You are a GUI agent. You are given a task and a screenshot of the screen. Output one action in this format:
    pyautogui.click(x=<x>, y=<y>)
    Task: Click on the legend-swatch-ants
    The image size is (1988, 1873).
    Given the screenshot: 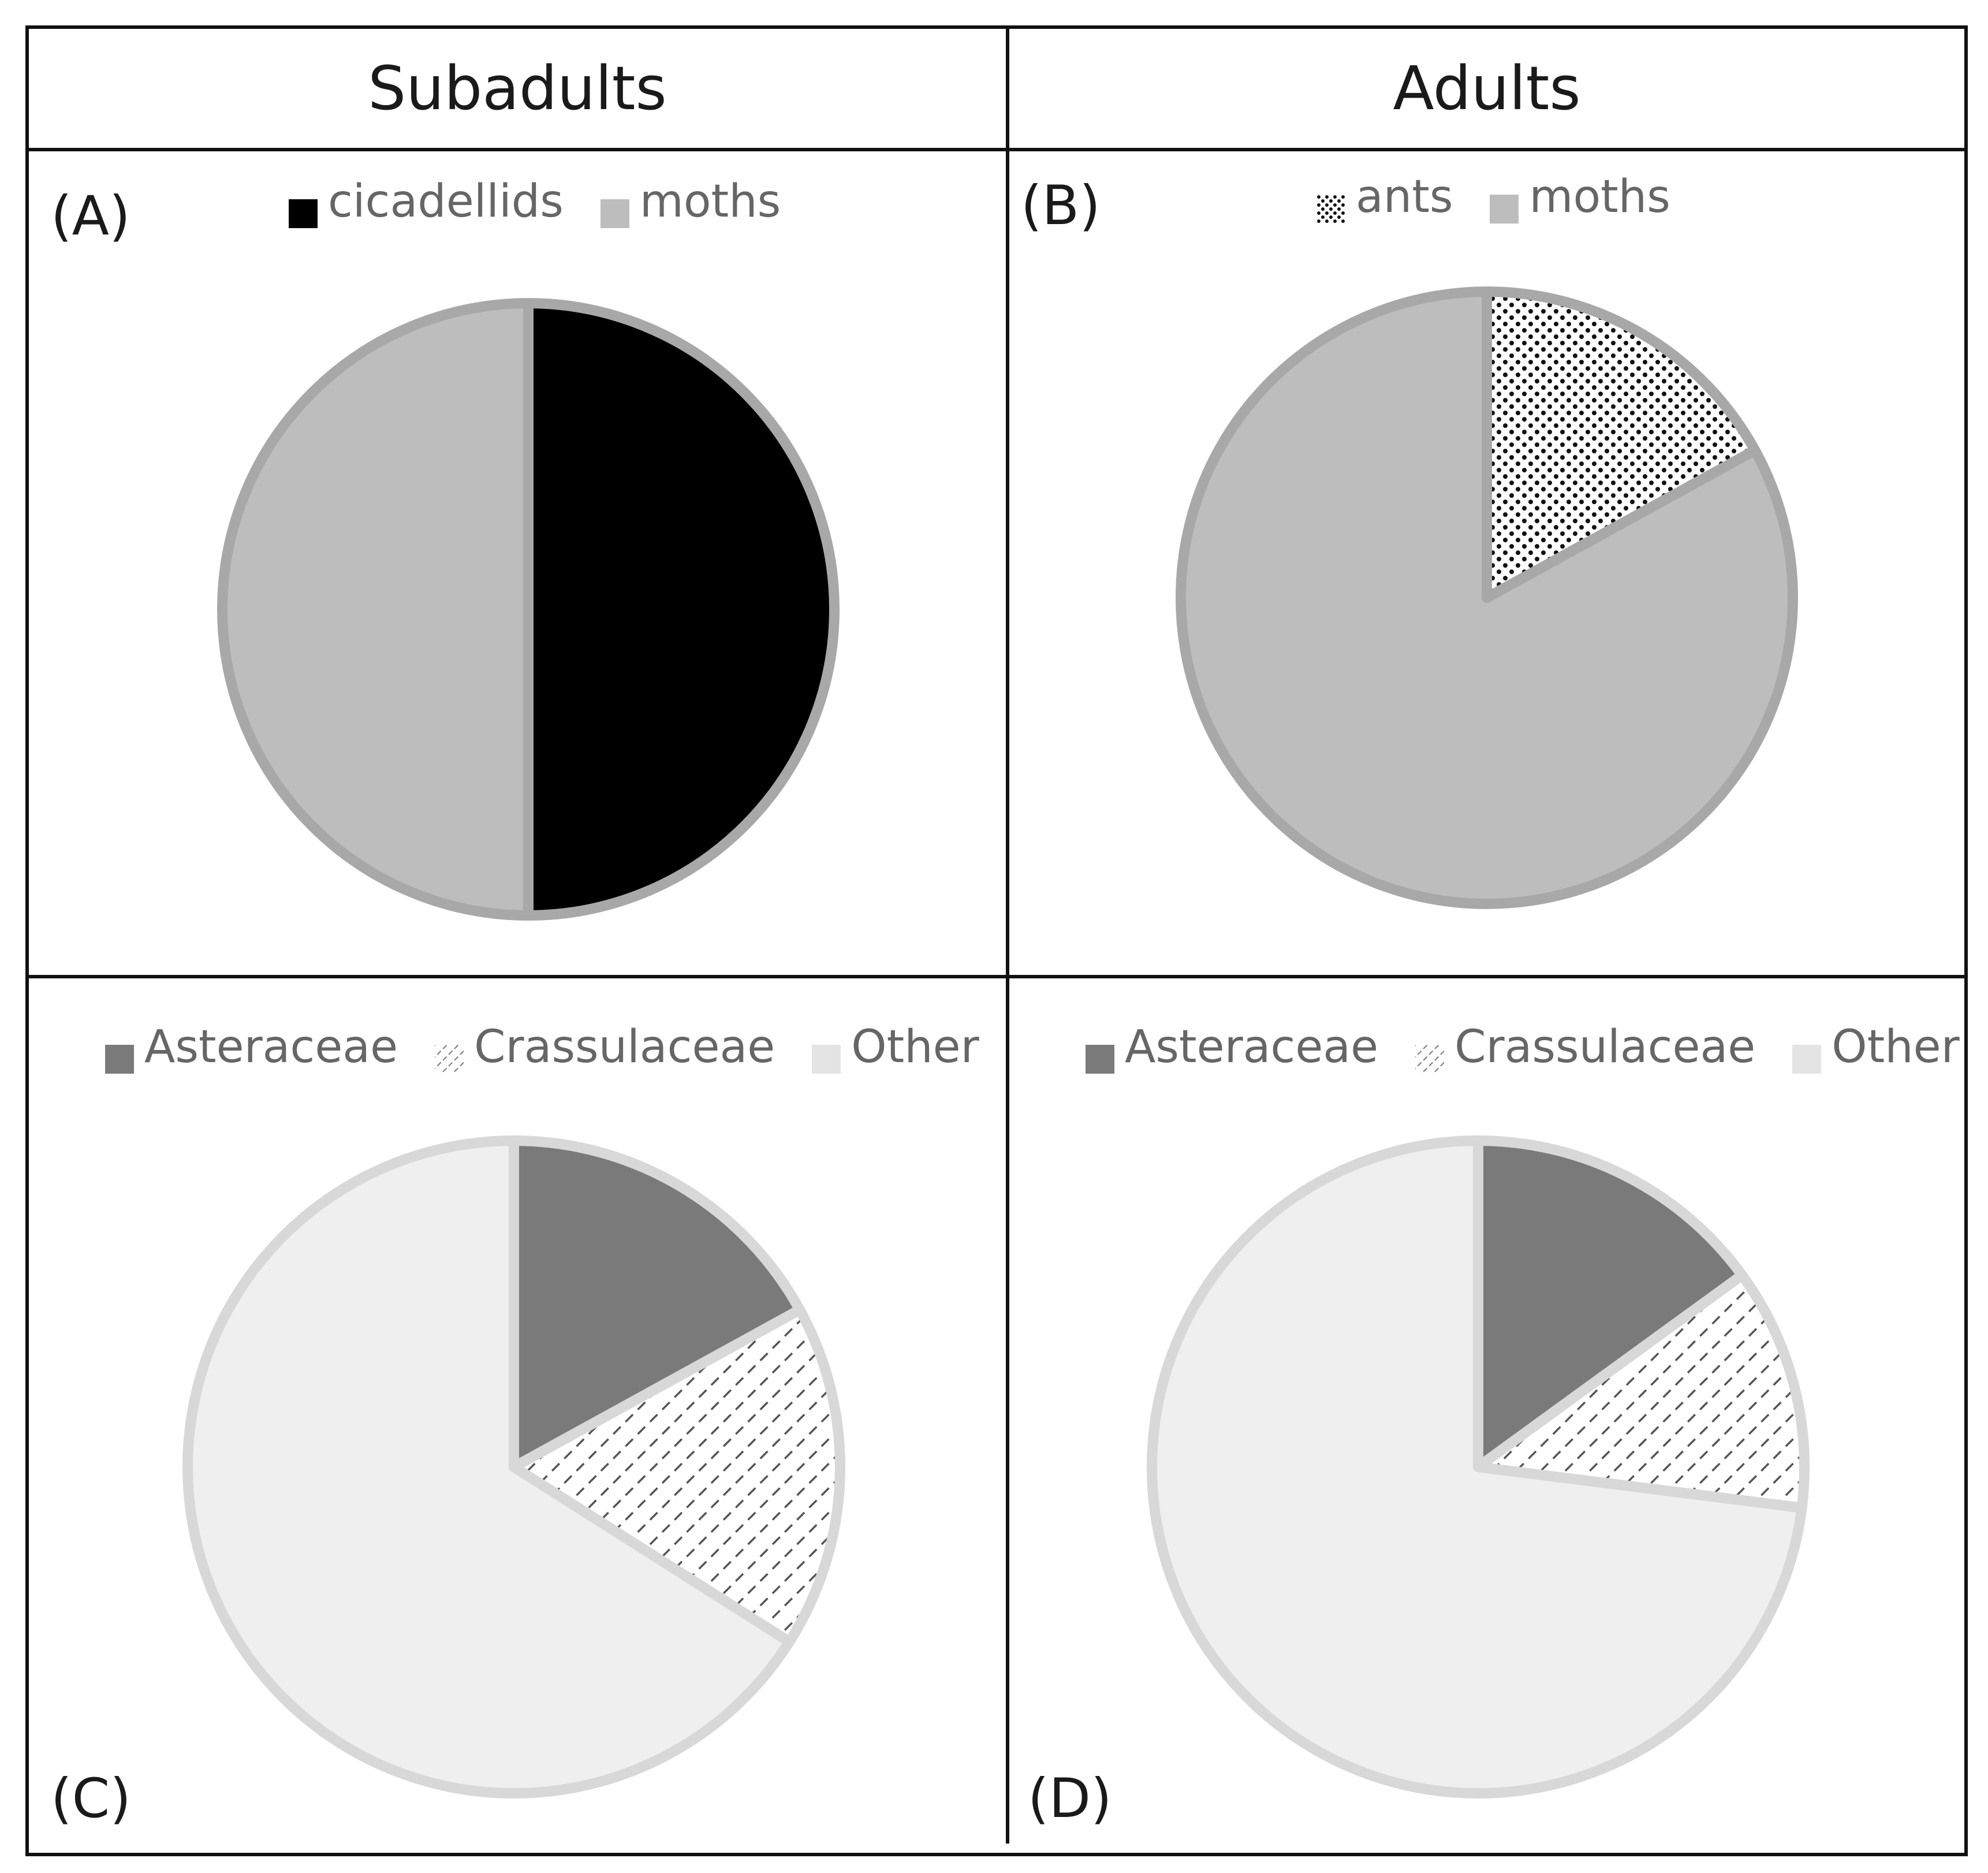 What is the action you would take?
    pyautogui.click(x=1331, y=204)
    